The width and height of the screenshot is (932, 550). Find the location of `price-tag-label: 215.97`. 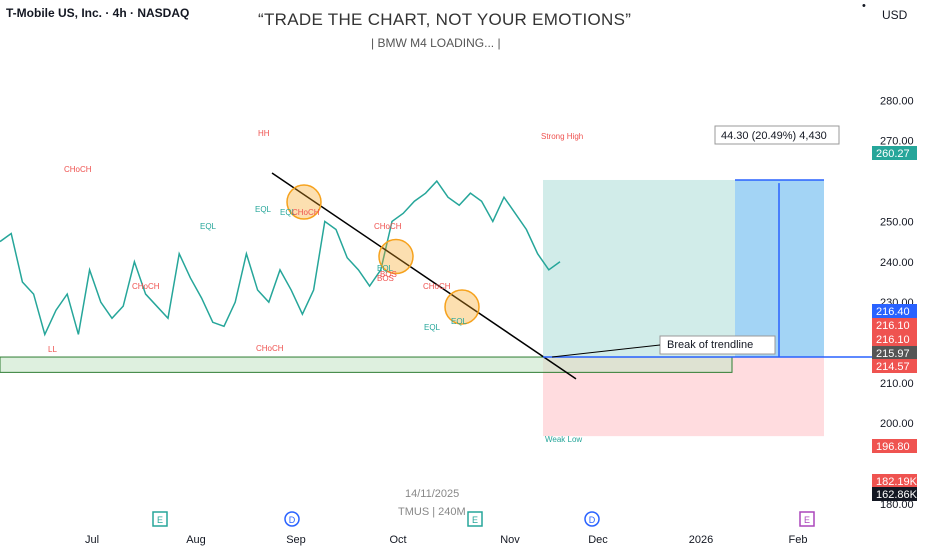

price-tag-label: 215.97 is located at coordinates (893, 354).